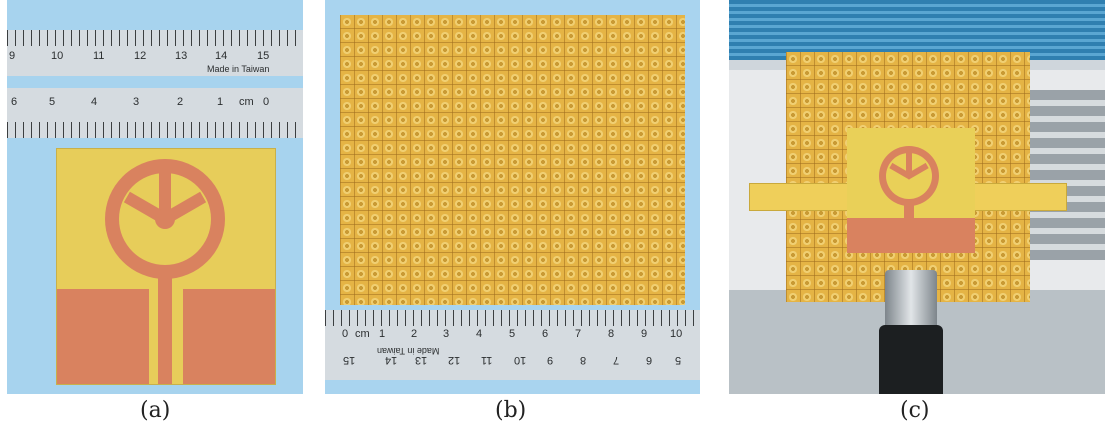 This screenshot has height=432, width=1115. I want to click on caption-a: (a), so click(155, 410).